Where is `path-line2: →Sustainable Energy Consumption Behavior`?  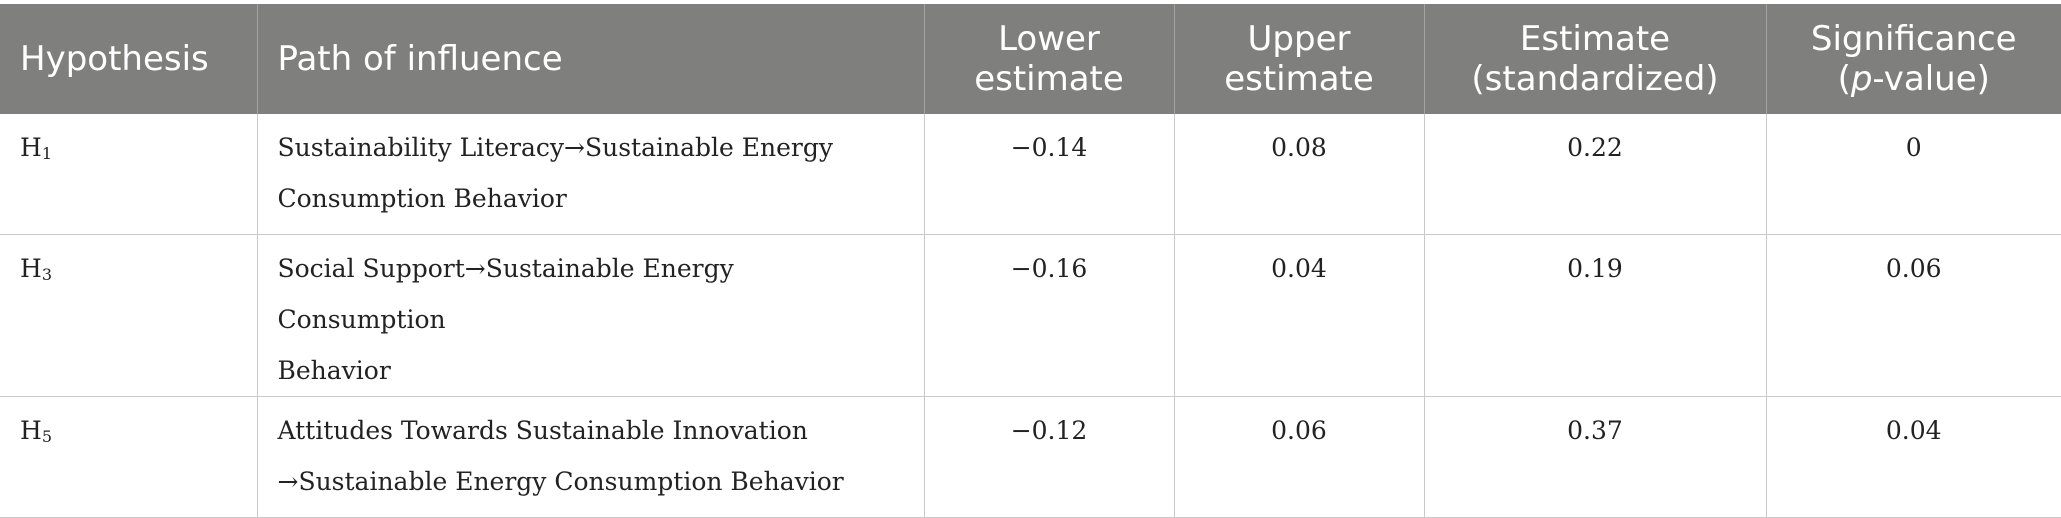 path-line2: →Sustainable Energy Consumption Behavior is located at coordinates (560, 481).